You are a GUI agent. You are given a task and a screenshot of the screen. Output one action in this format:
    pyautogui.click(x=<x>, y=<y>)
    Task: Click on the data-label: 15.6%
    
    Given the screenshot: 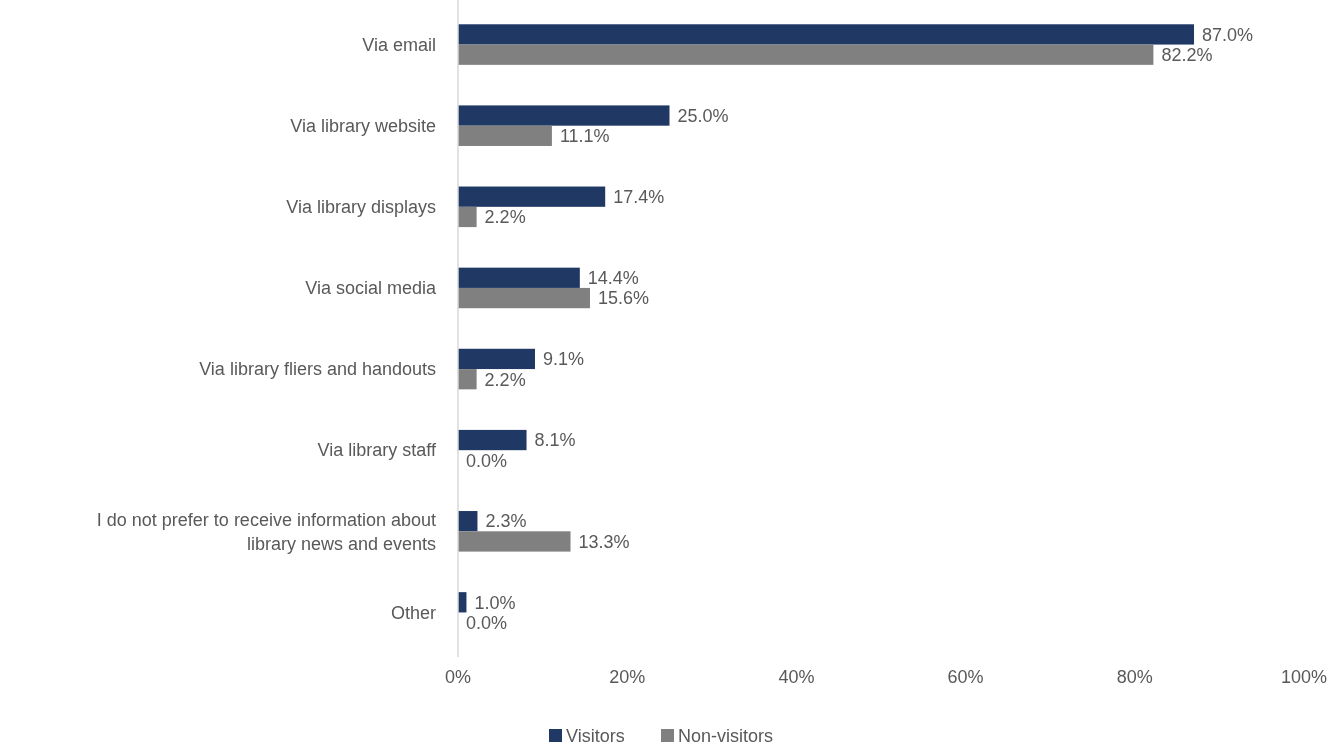 What is the action you would take?
    pyautogui.click(x=623, y=298)
    